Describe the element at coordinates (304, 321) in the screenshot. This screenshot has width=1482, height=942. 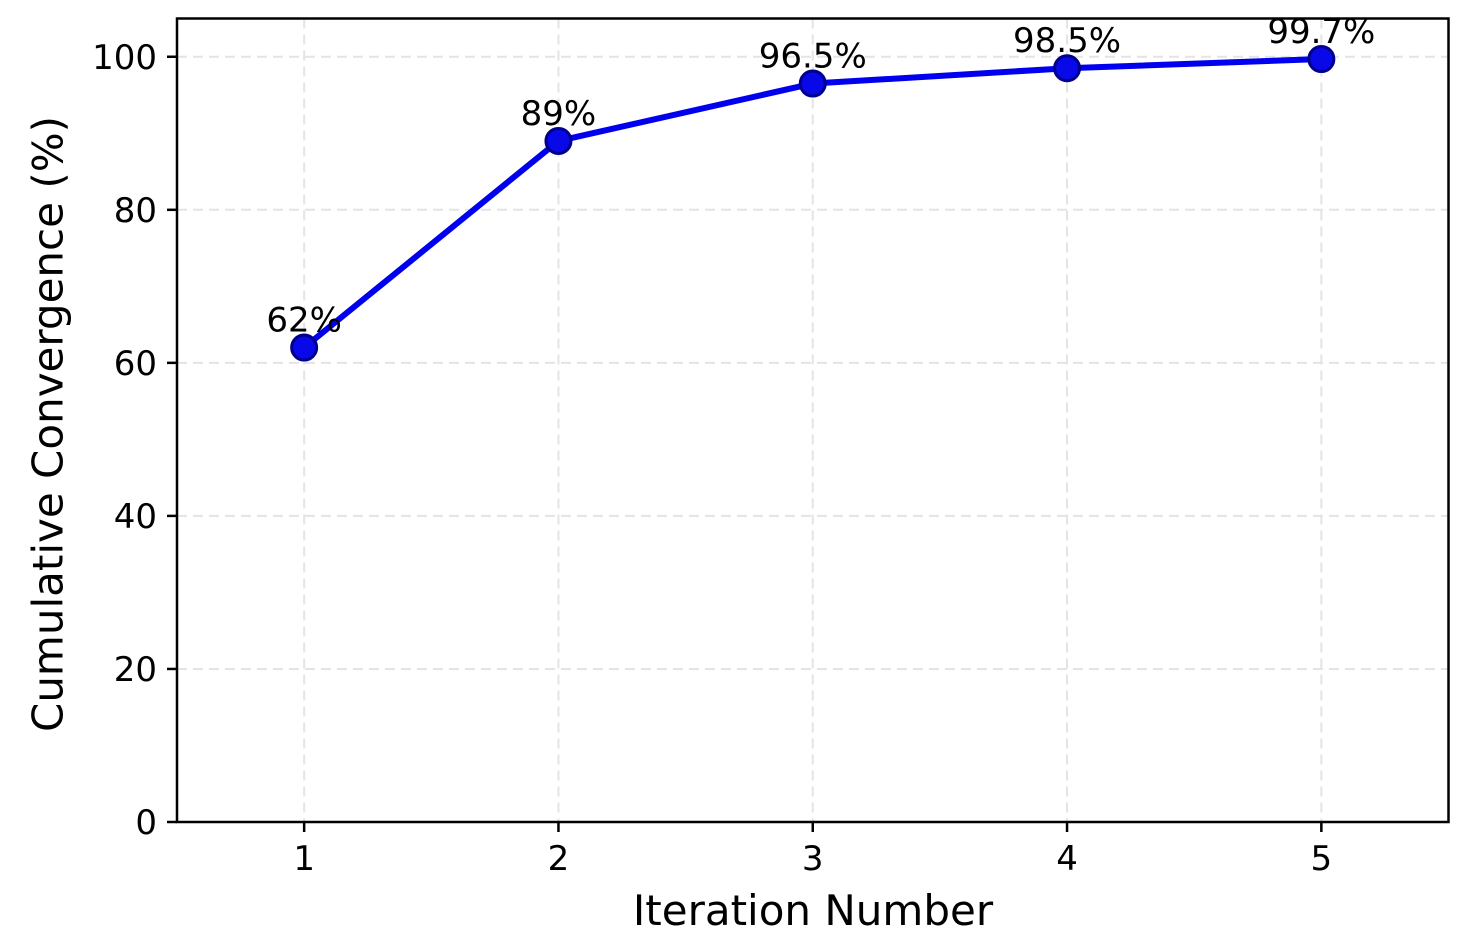
I see `data-point-label: 62%` at that location.